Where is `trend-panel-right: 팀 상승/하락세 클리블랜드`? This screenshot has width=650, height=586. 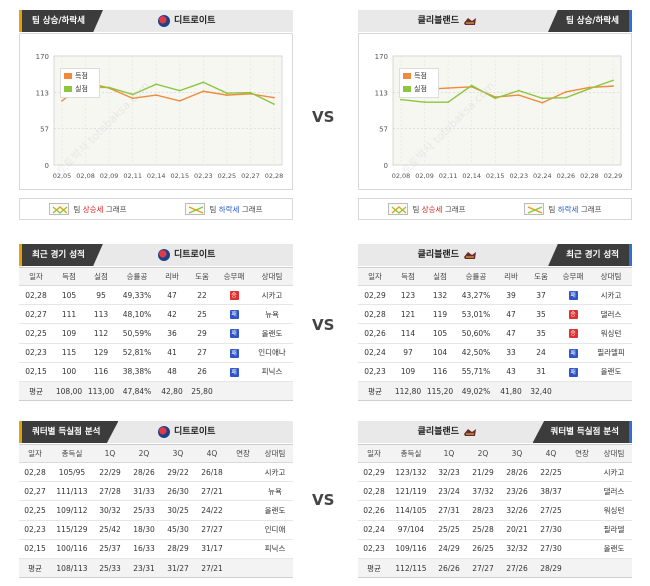 trend-panel-right: 팀 상승/하락세 클리블랜드 is located at coordinates (495, 21).